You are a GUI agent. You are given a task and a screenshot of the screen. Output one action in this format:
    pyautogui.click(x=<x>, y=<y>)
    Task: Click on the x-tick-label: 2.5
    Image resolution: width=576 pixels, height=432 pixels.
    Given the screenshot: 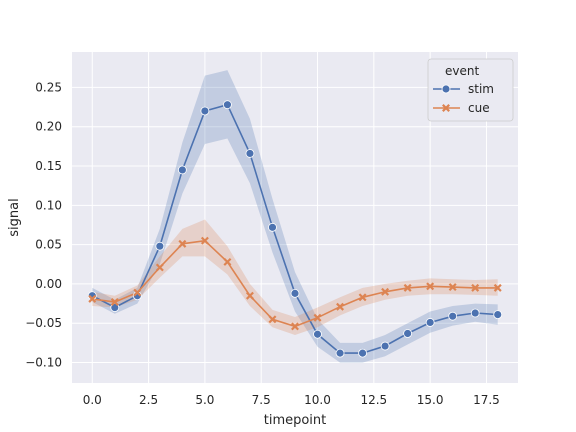 What is the action you would take?
    pyautogui.click(x=148, y=400)
    